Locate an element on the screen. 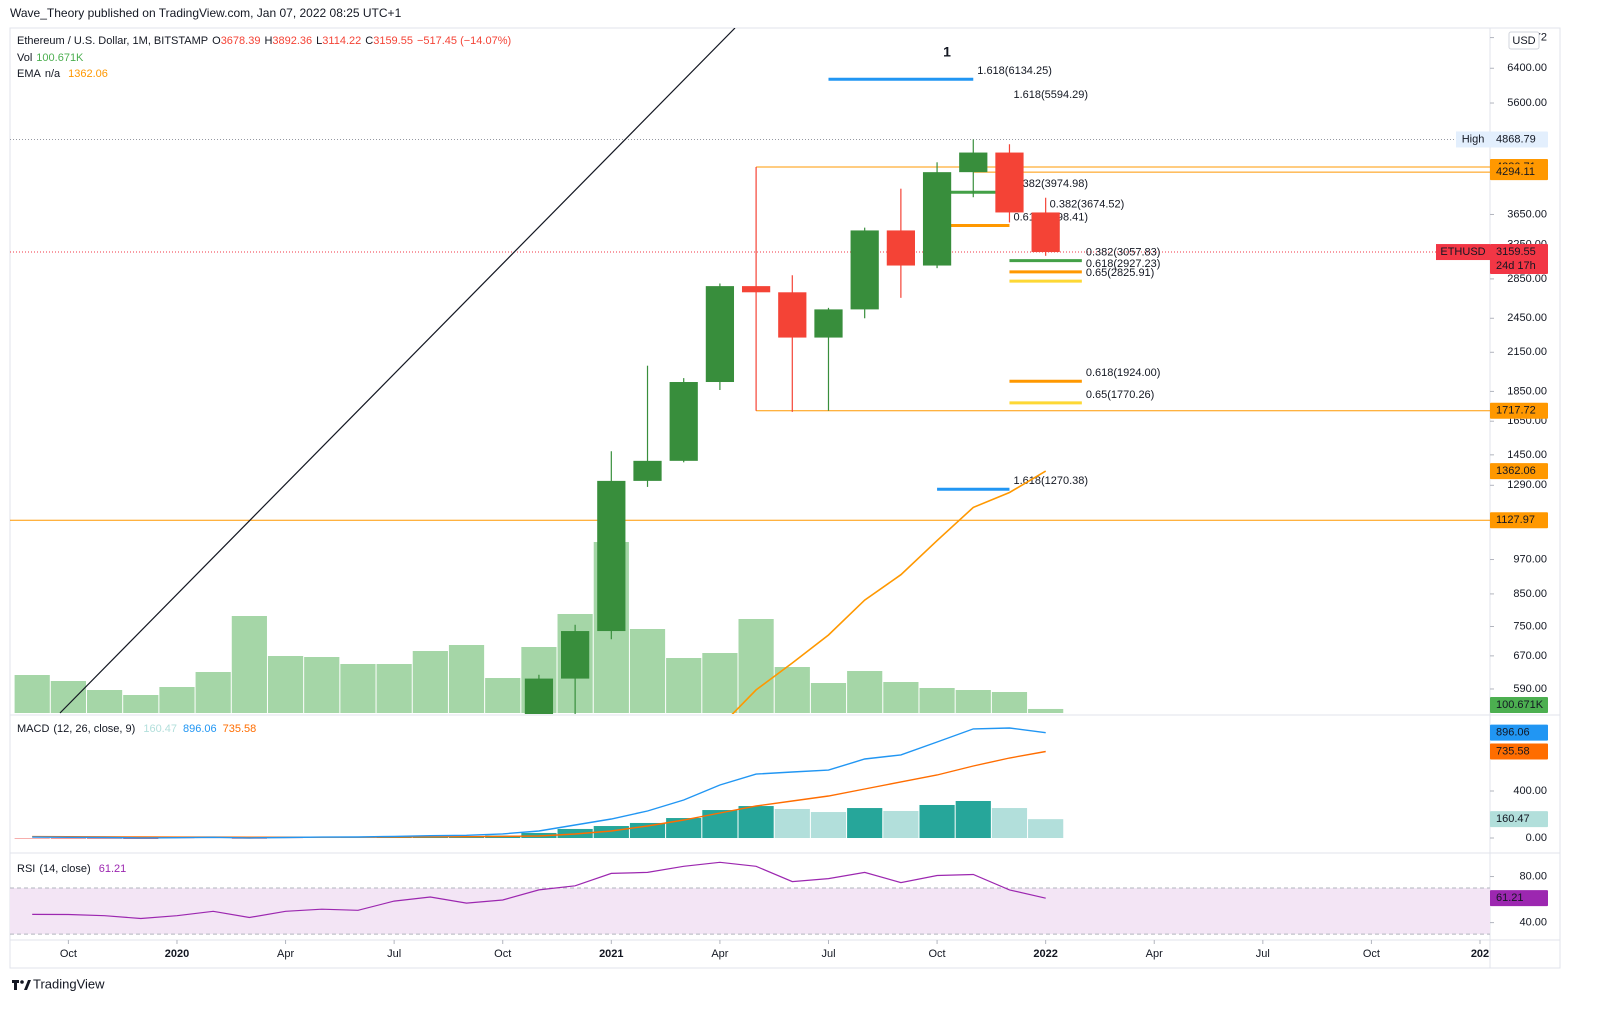  ema-tag is located at coordinates (1519, 471).